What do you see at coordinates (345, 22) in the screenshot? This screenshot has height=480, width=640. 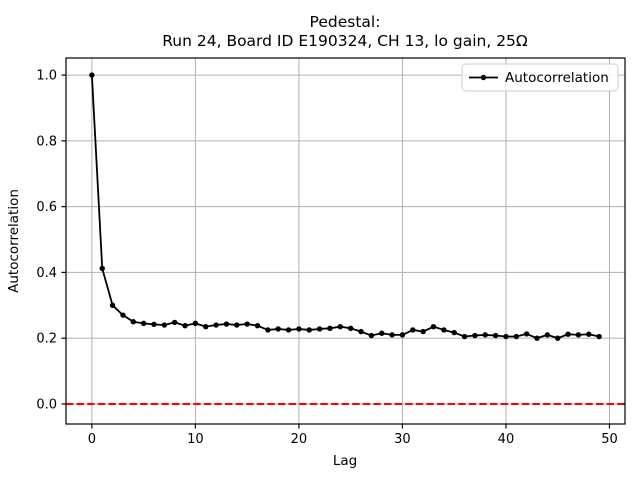 I see `chart-title-line-1: Pedestal:` at bounding box center [345, 22].